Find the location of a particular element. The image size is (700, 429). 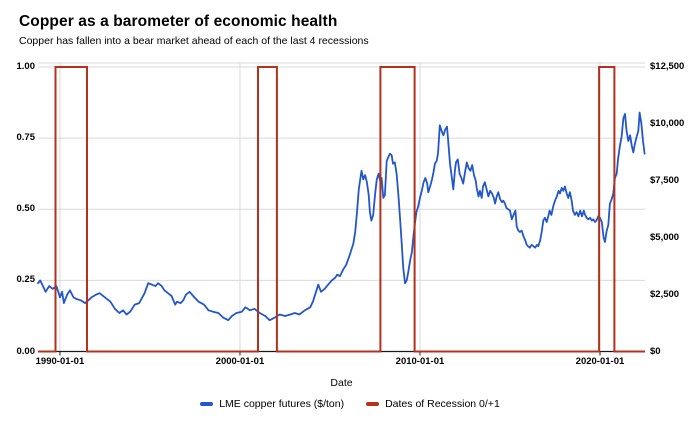

y-axis-tick-label-left: 0.25 is located at coordinates (26, 280).